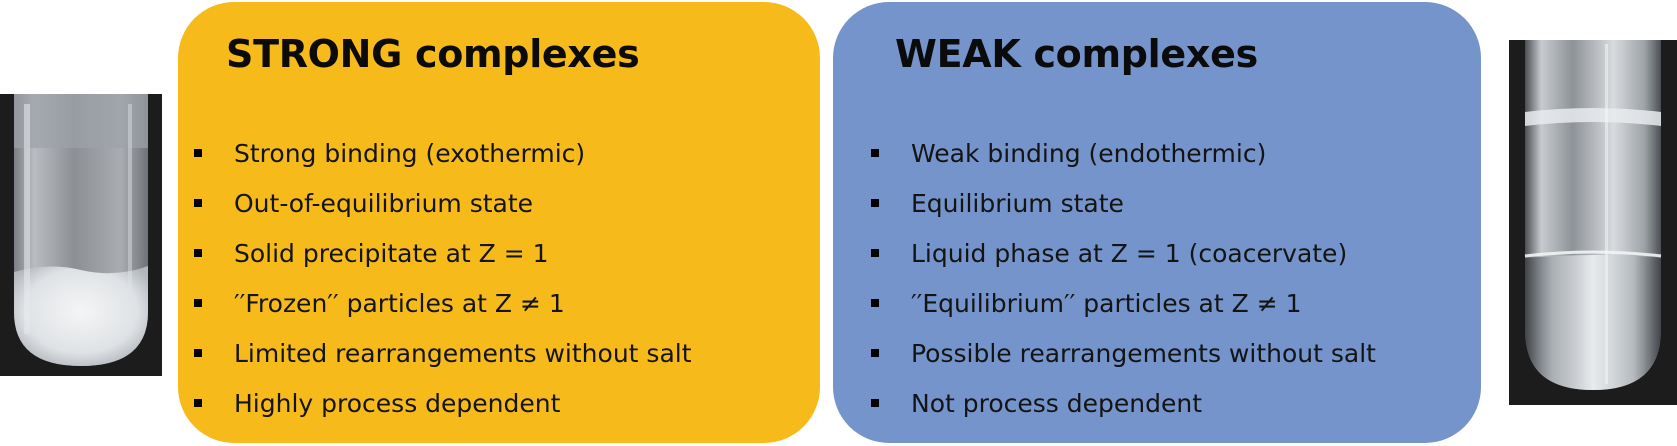 This screenshot has width=1677, height=446. I want to click on list-item: Limited rearrangements without salt, so click(443, 353).